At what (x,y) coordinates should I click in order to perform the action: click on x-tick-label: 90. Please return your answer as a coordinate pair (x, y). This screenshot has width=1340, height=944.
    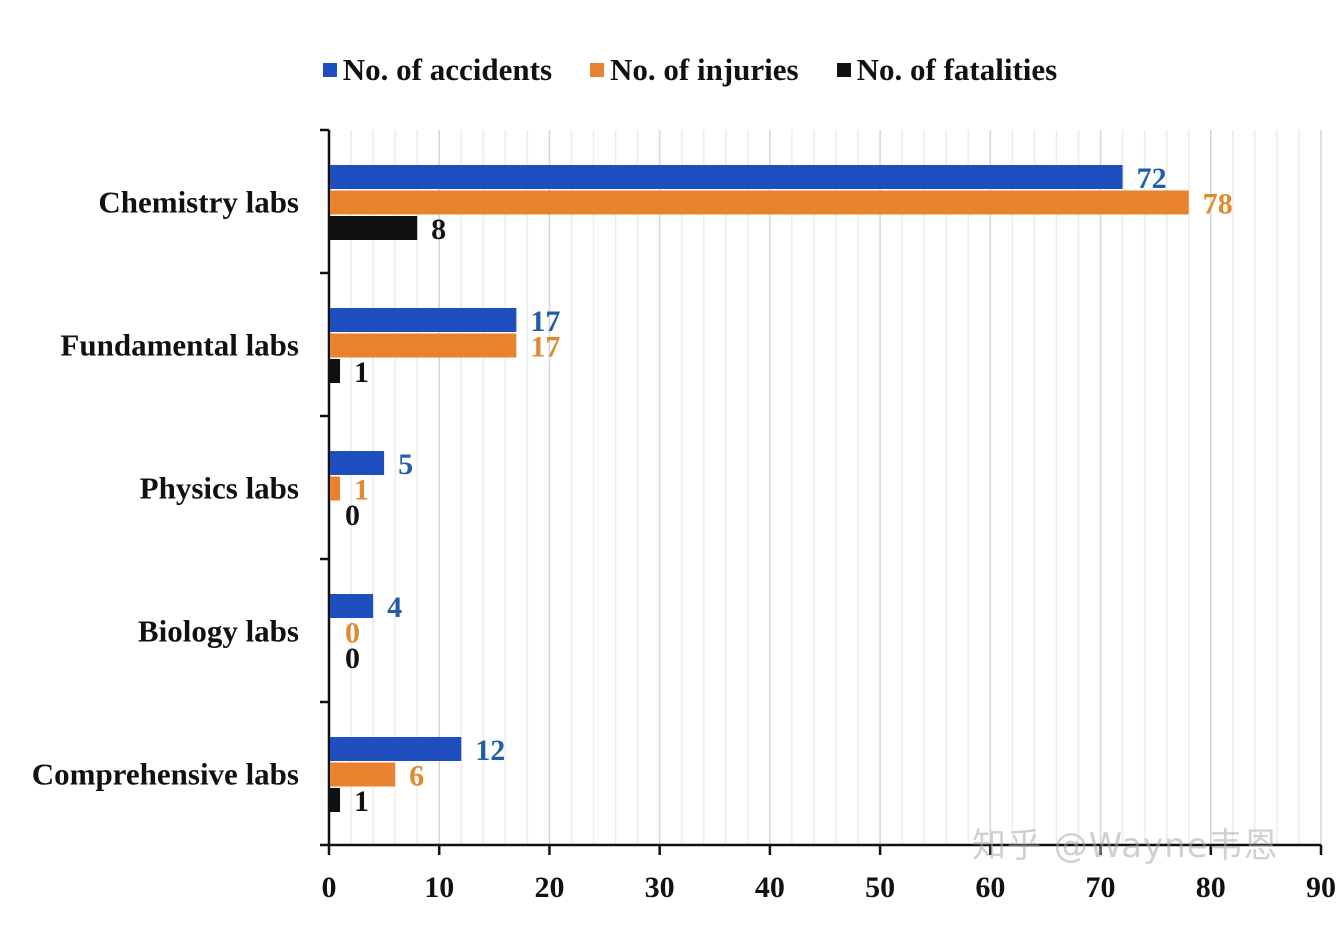
    Looking at the image, I should click on (1321, 887).